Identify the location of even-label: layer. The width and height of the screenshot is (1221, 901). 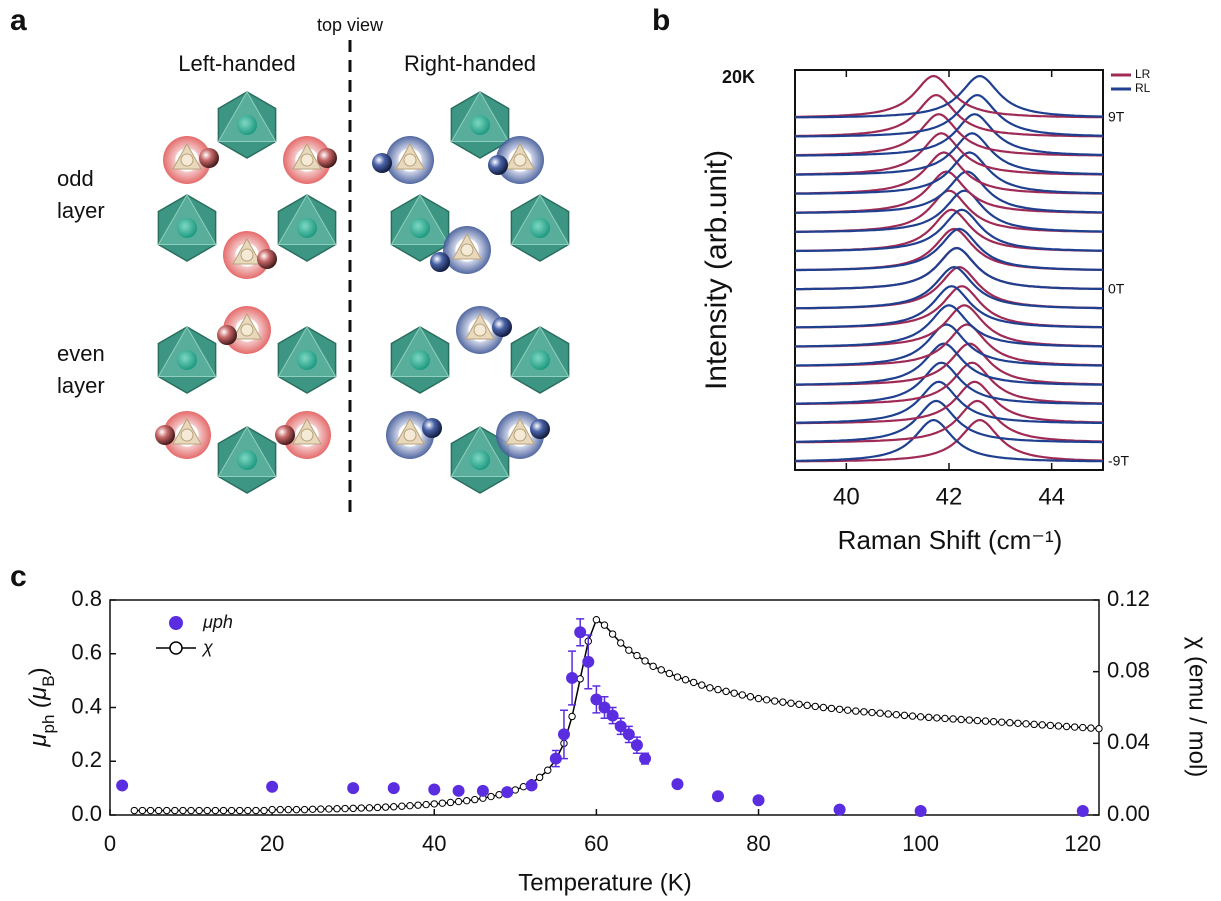
(81, 385).